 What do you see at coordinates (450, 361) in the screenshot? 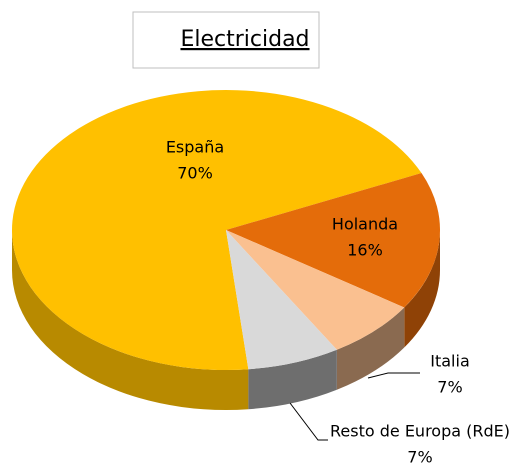
I see `slice-label: Italia` at bounding box center [450, 361].